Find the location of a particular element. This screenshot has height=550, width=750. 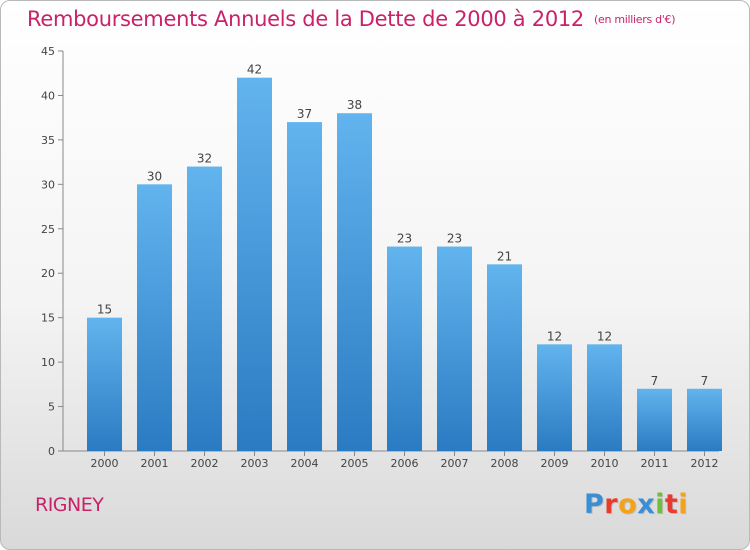

y-tick-label: 10 is located at coordinates (48, 362).